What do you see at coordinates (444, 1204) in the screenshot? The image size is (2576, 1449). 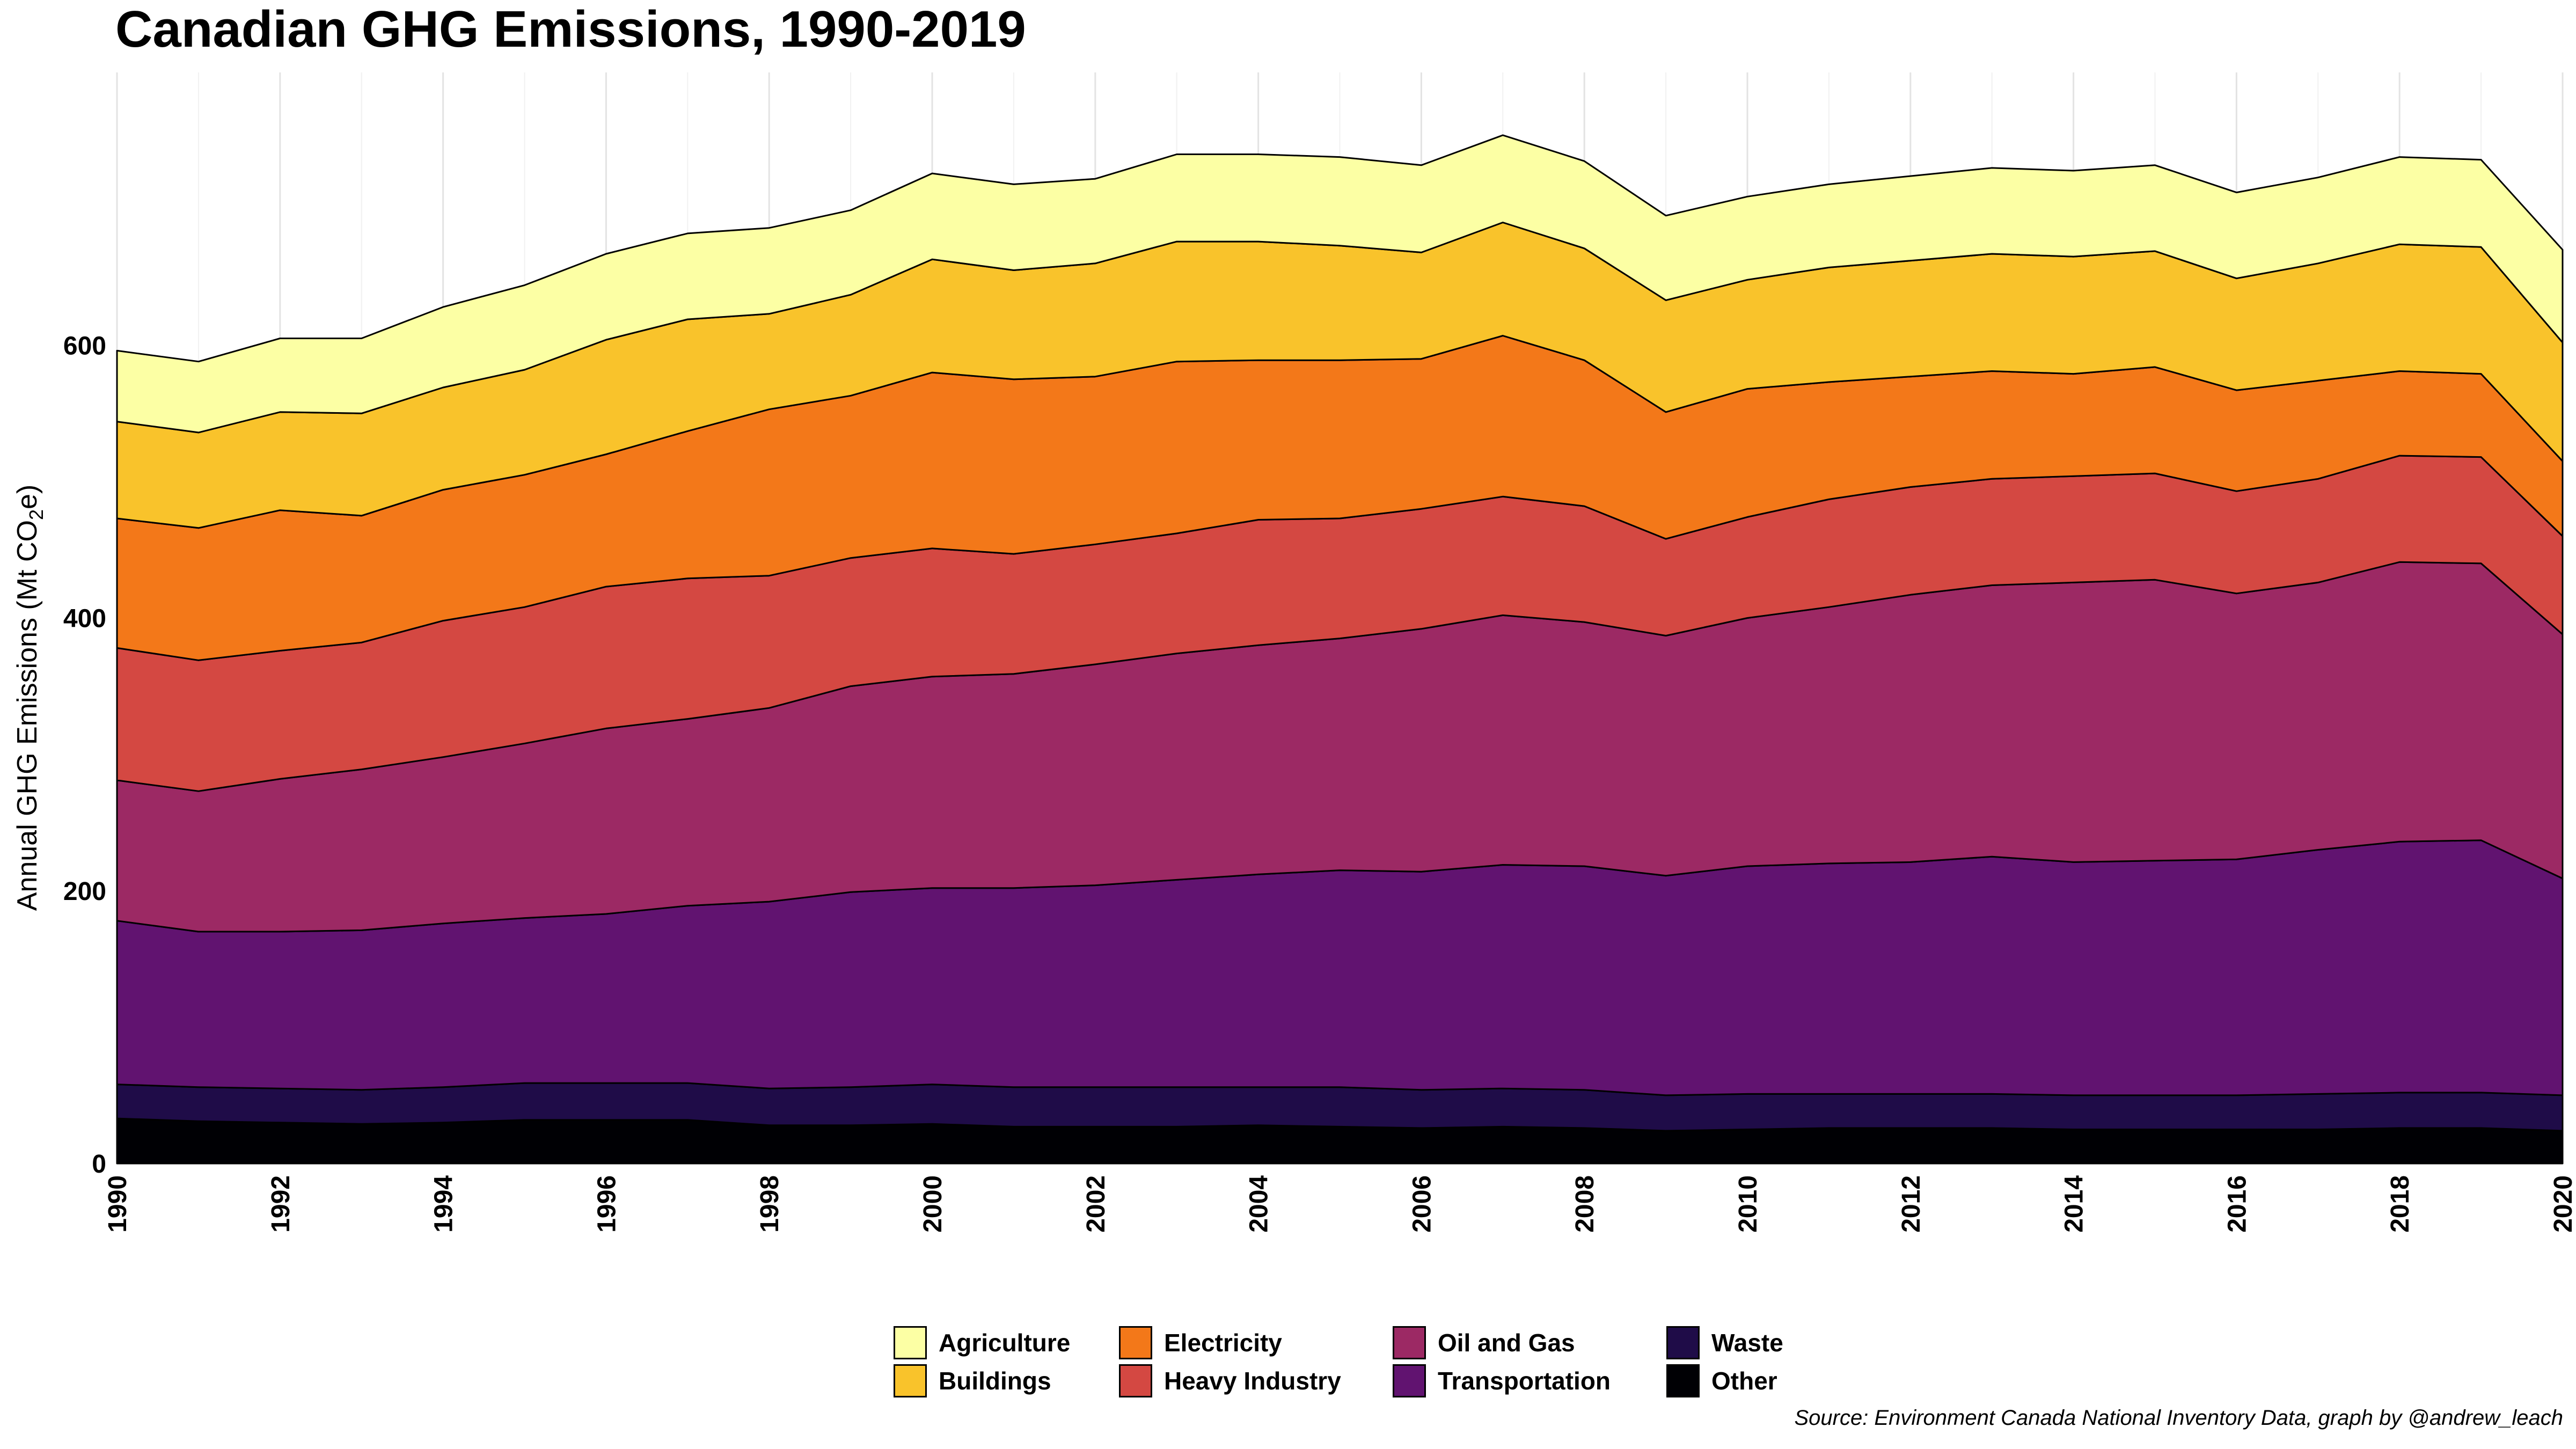 I see `x-tick-label: 1994` at bounding box center [444, 1204].